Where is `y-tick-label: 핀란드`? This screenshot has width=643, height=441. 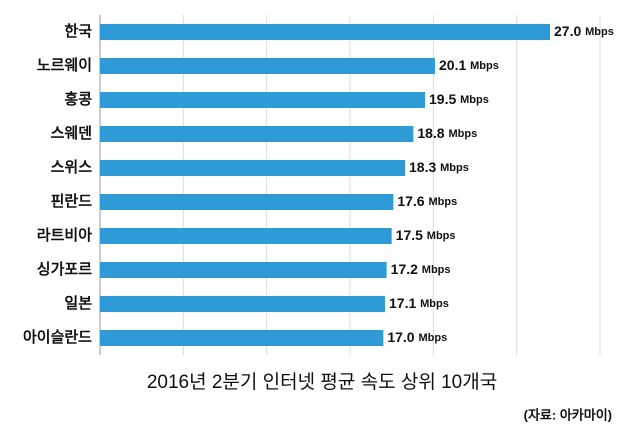 y-tick-label: 핀란드 is located at coordinates (72, 201).